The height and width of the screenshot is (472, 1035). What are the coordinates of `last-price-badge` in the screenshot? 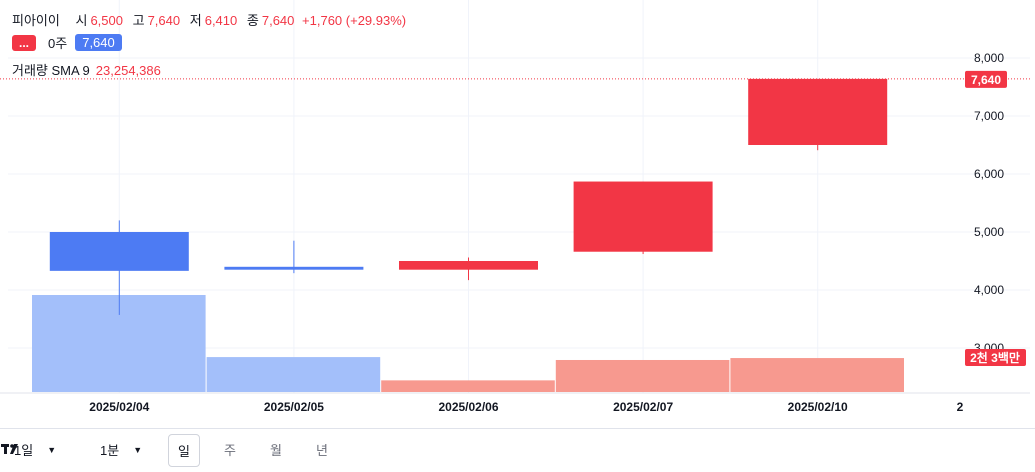 It's located at (986, 79).